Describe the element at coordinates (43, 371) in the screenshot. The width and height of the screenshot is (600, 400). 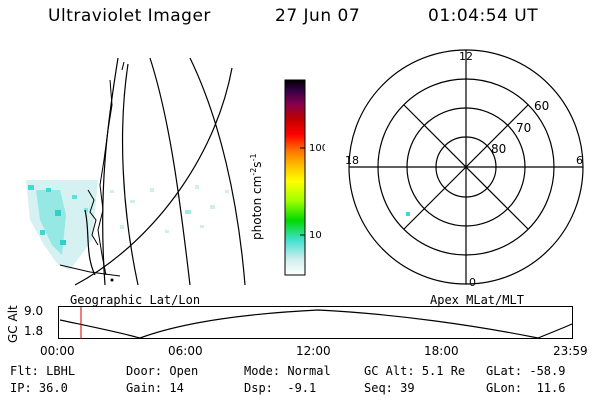
I see `filter-info: Flt: LBHL` at that location.